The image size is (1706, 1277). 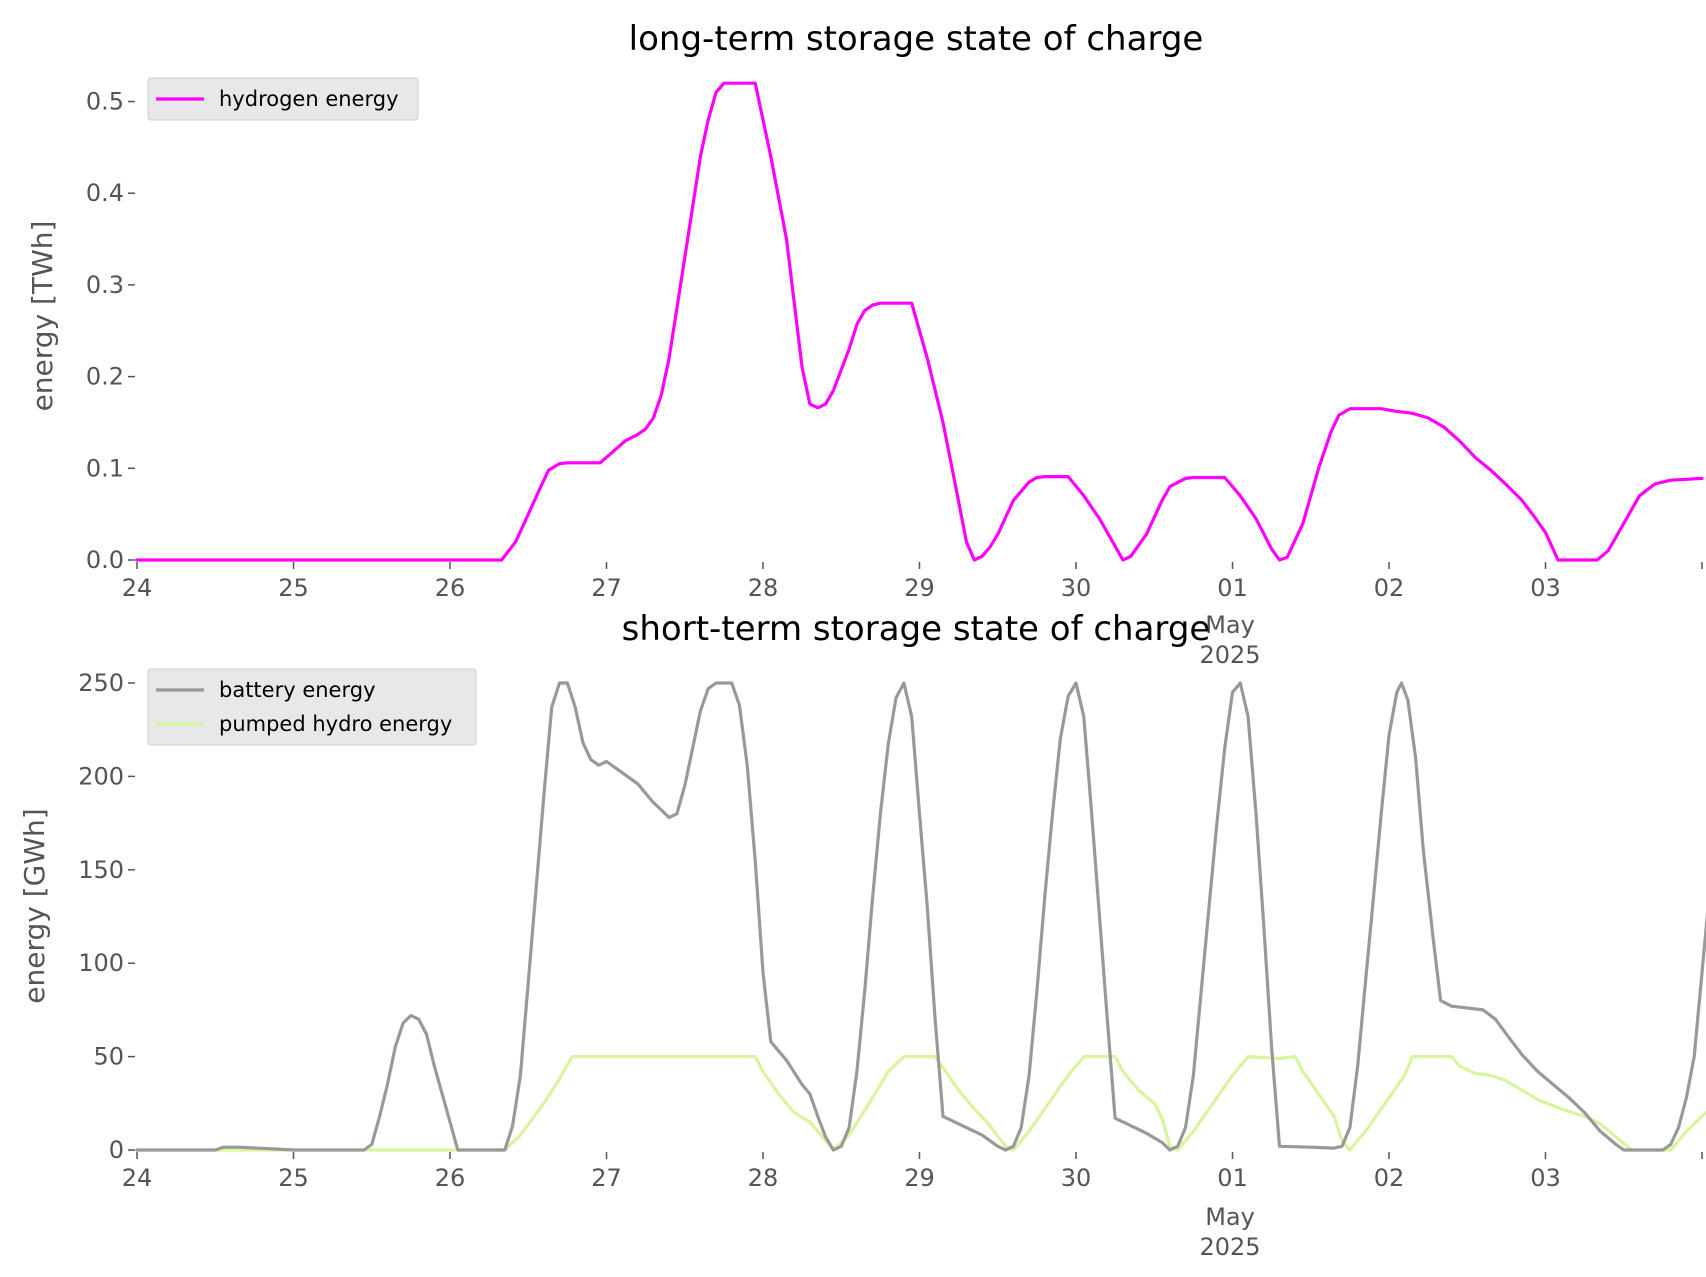 What do you see at coordinates (42, 316) in the screenshot?
I see `y-axis-label-long-term: energy [TWh]` at bounding box center [42, 316].